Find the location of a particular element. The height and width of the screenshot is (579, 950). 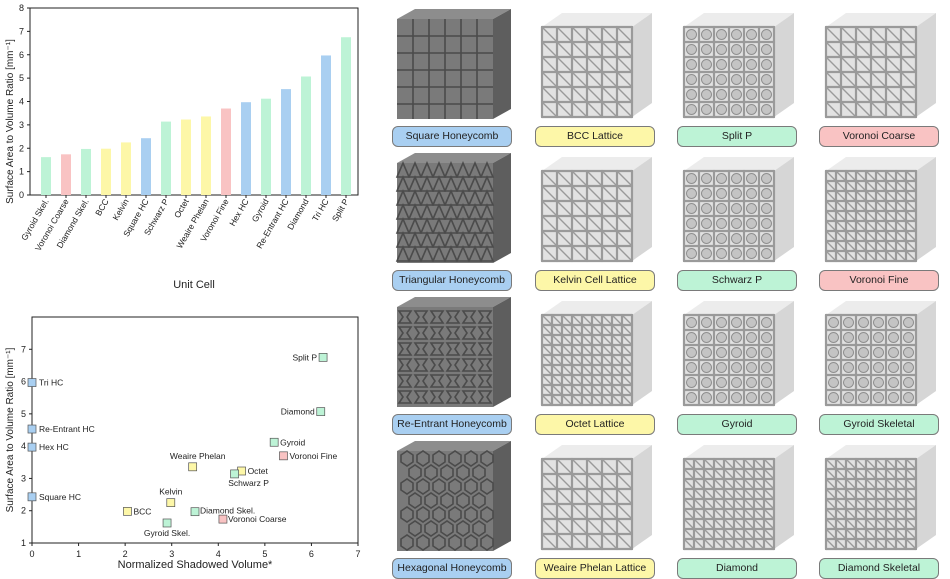

gallery-tile: Gyroid is located at coordinates (738, 364).